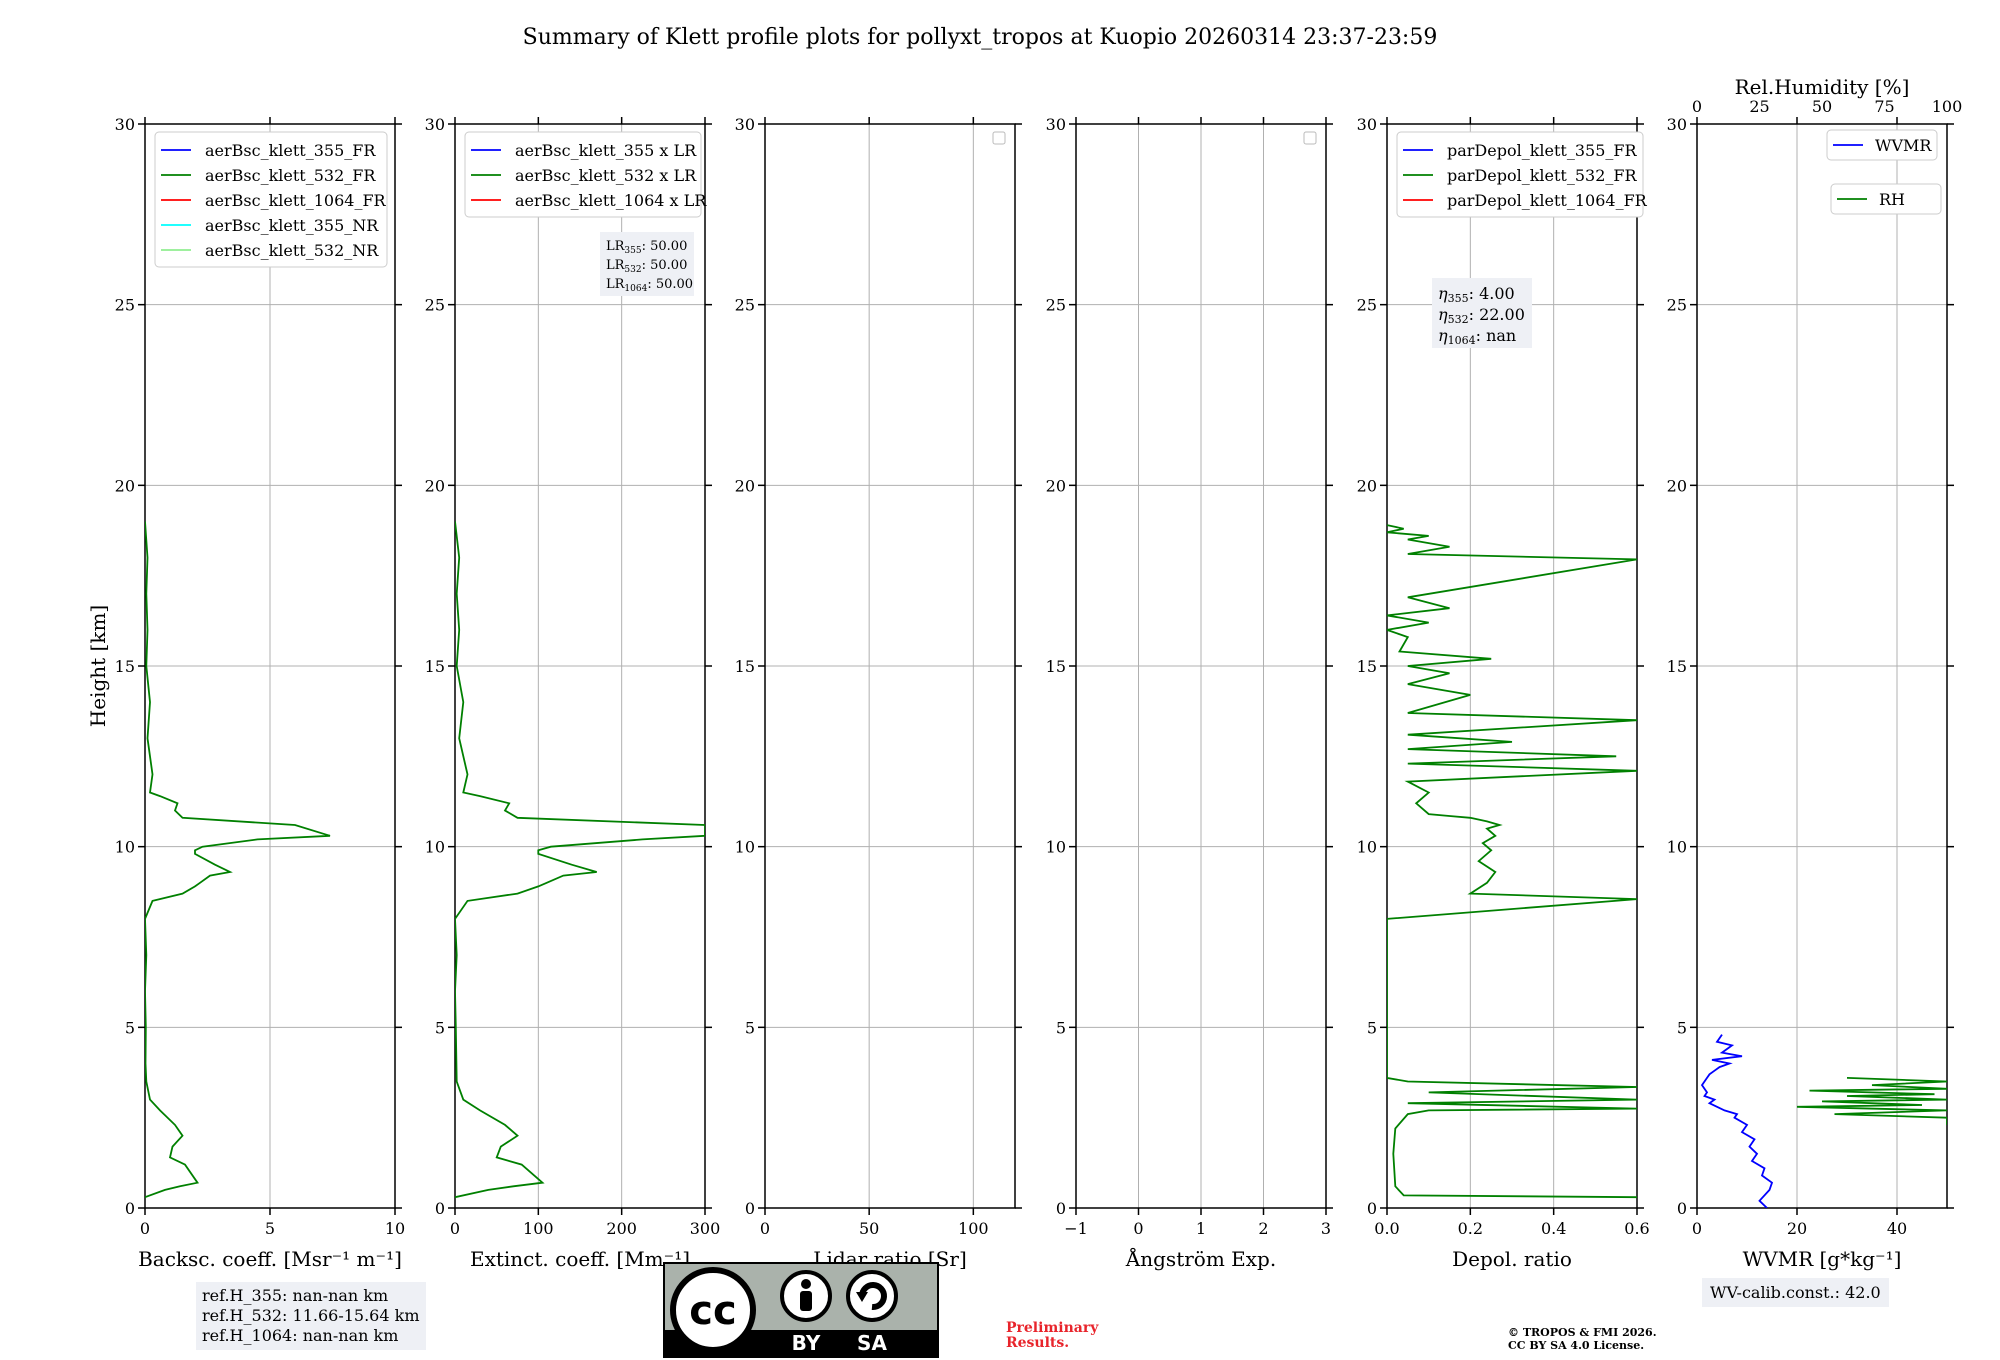 The width and height of the screenshot is (2000, 1360). What do you see at coordinates (872, 1343) in the screenshot?
I see `sa-label: SA` at bounding box center [872, 1343].